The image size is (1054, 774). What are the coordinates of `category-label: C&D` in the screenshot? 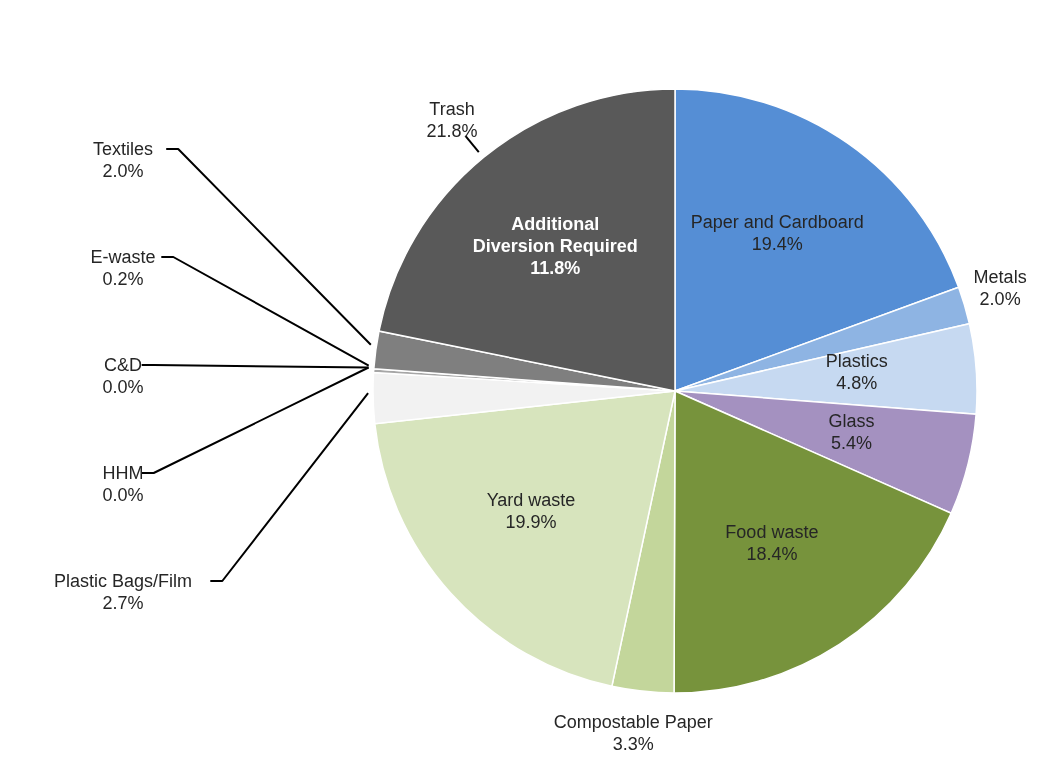 It's located at (123, 365).